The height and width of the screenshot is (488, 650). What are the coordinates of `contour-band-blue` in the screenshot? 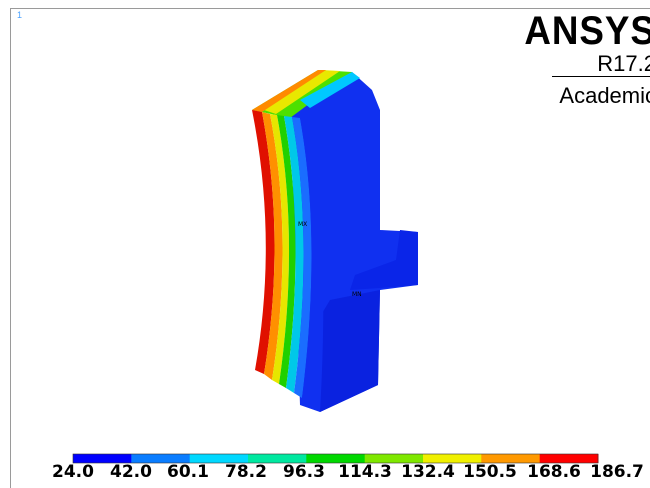 It's located at (312, 261).